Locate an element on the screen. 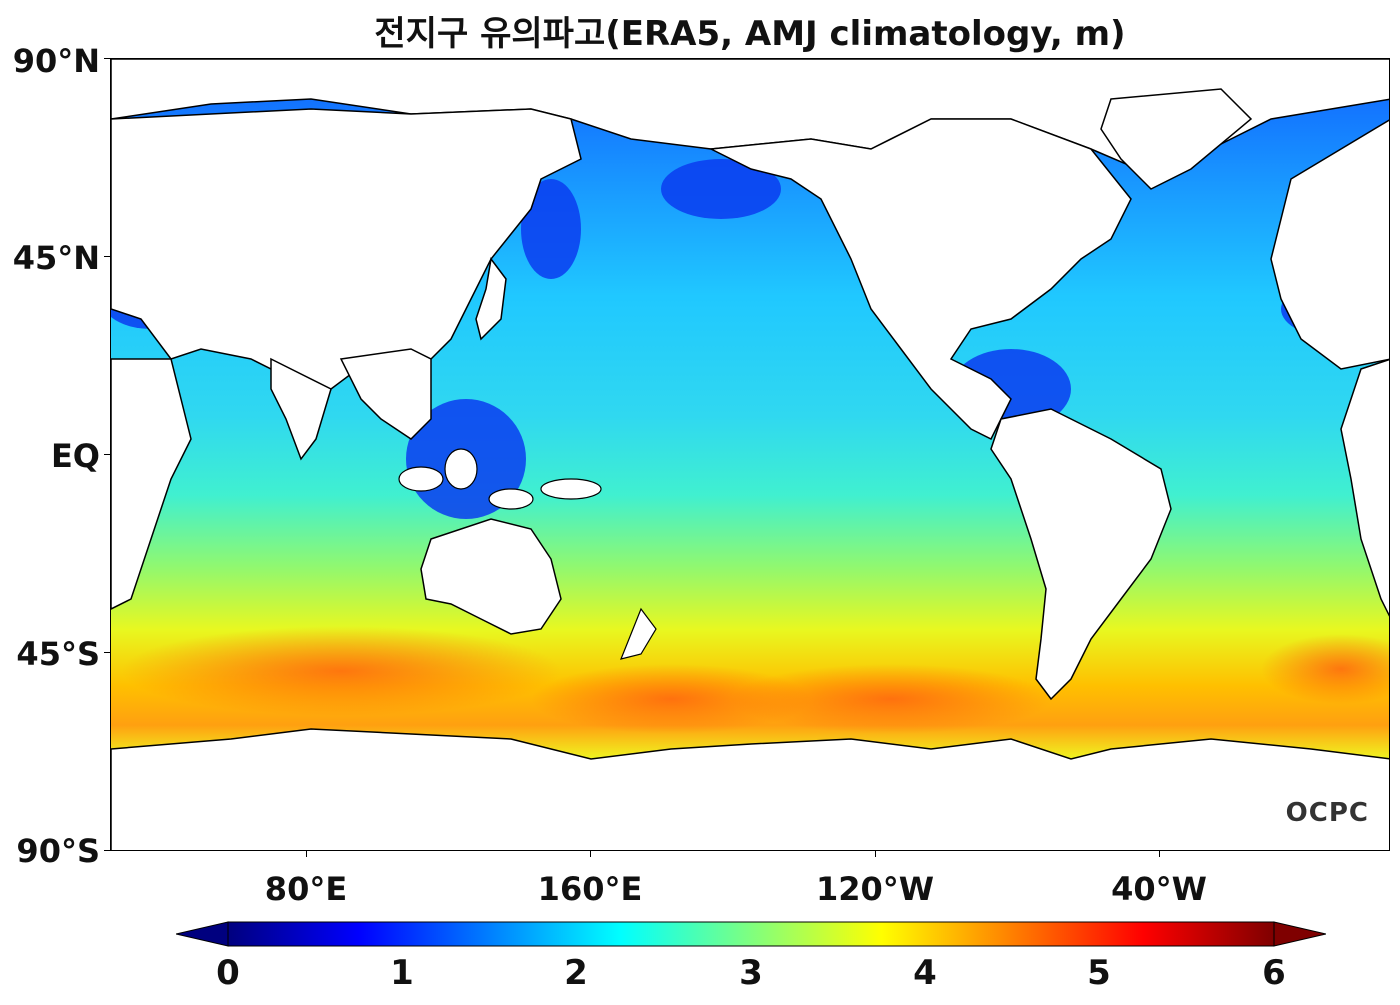 This screenshot has width=1400, height=1005. colorbar-extend-max is located at coordinates (1299, 934).